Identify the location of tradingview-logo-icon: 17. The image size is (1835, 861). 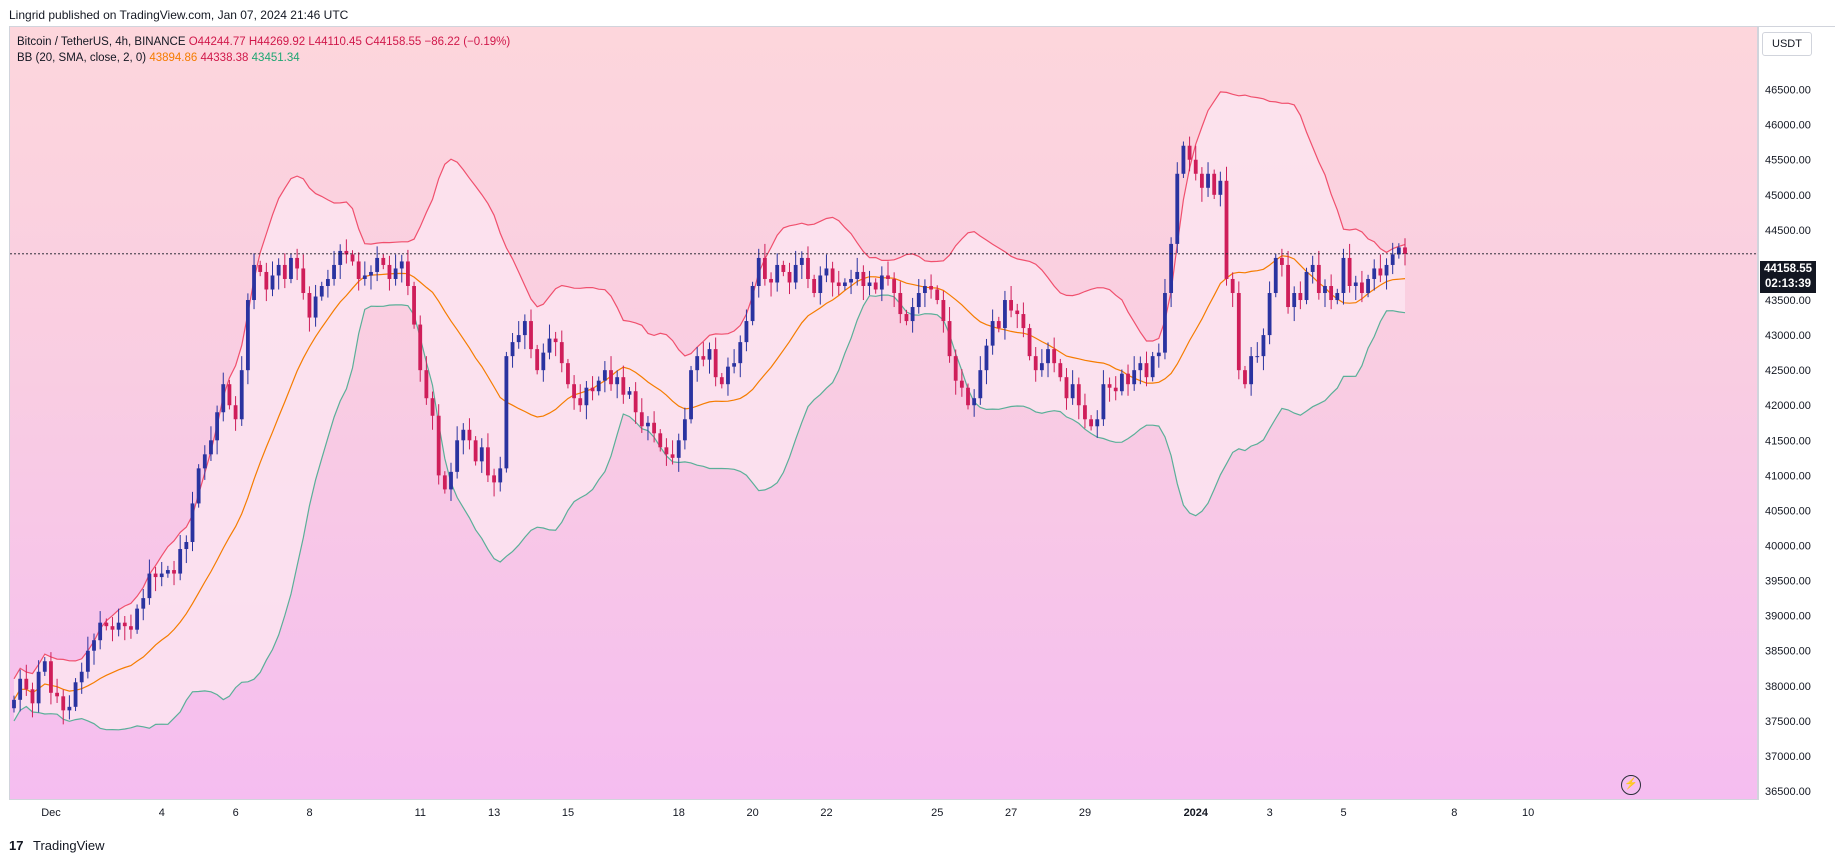
(16, 845).